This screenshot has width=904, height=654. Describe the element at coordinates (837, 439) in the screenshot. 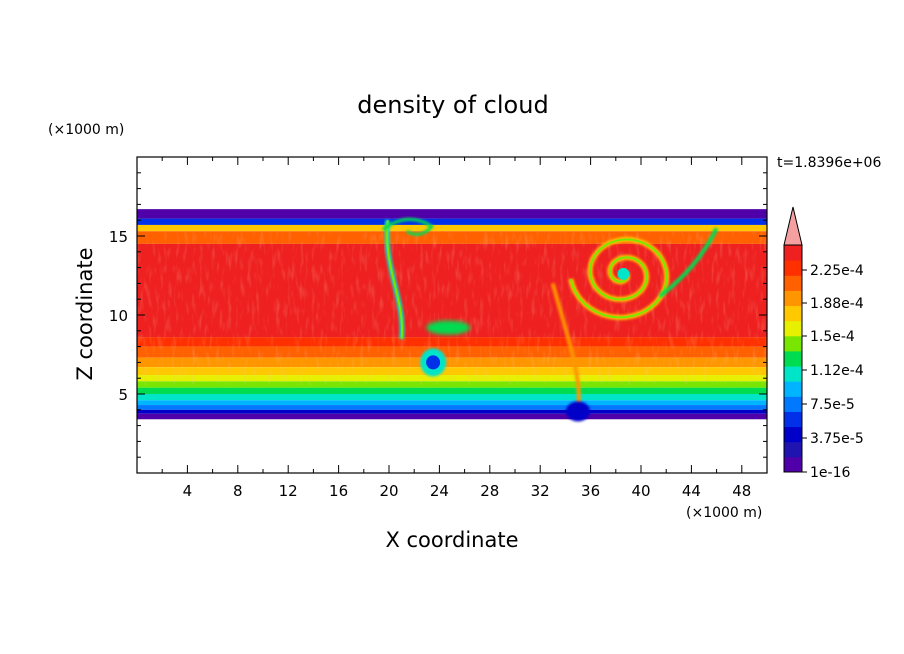

I see `colorbar-label: 3.75e-5` at that location.